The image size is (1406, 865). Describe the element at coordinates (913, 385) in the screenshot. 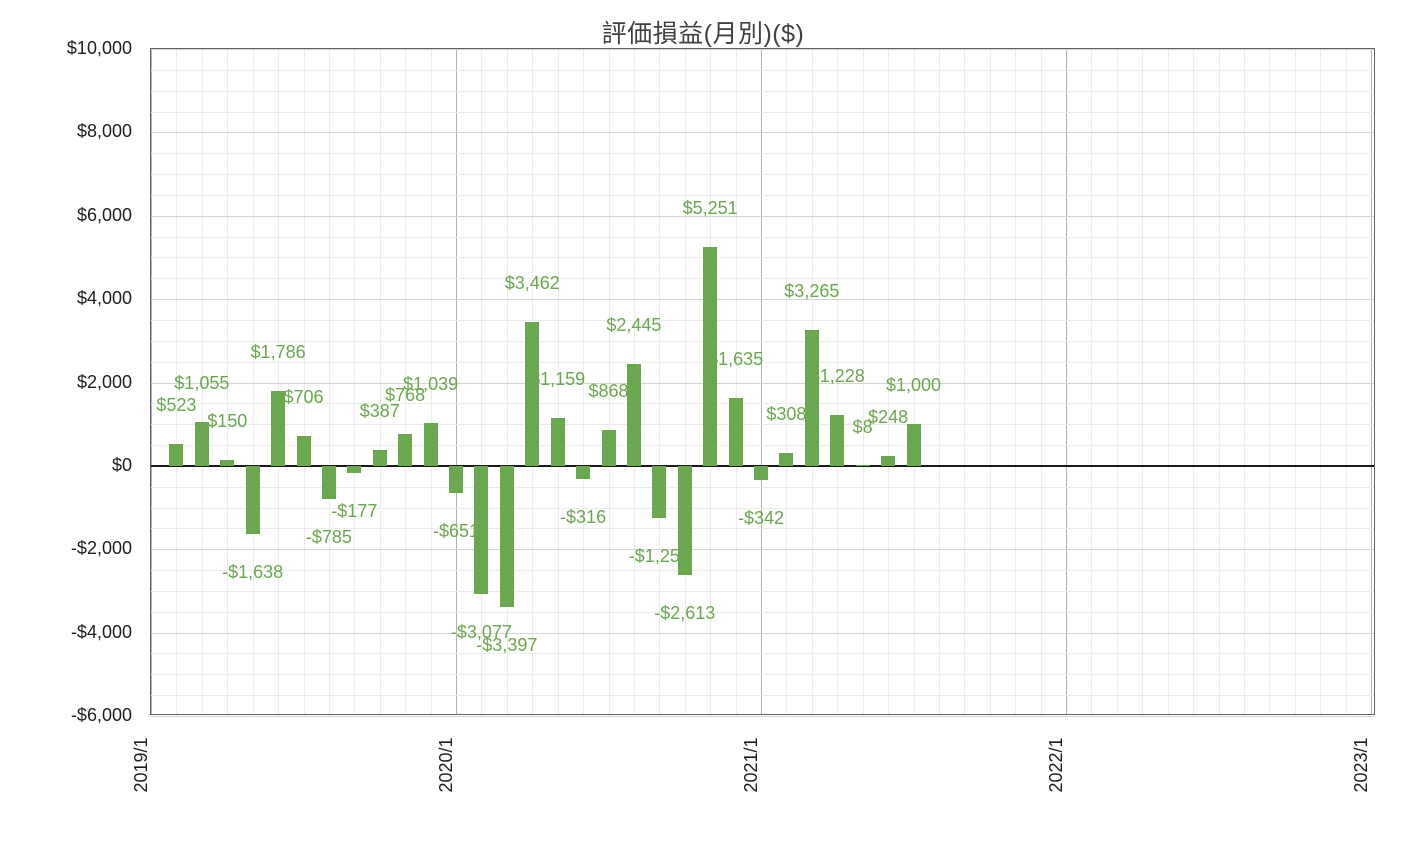

I see `bar-value-label: $1,000` at that location.